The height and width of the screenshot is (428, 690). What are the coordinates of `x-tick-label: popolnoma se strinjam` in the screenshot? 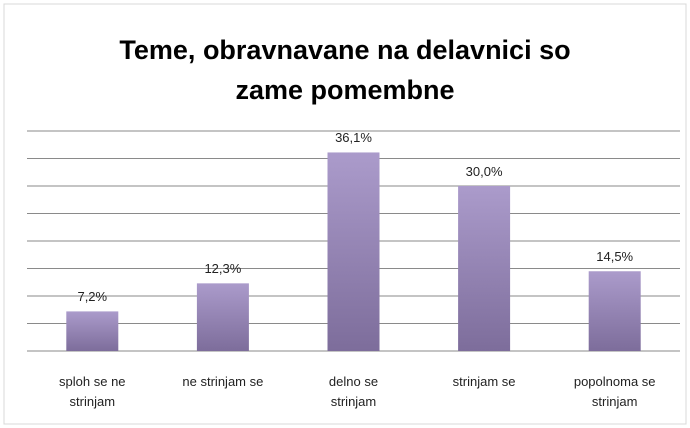 It's located at (614, 391).